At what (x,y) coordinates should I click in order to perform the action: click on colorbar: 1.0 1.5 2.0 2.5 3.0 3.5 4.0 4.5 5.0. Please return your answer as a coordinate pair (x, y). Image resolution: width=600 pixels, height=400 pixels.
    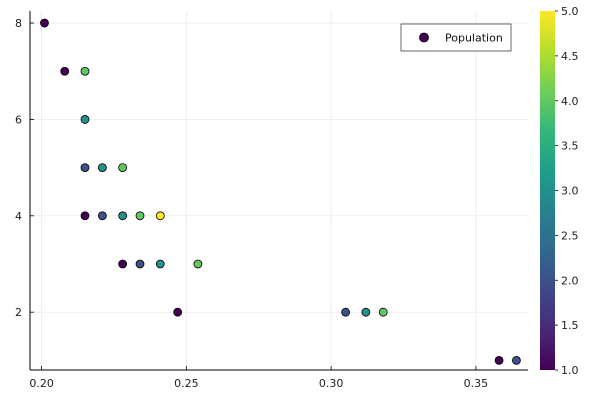
    Looking at the image, I should click on (559, 191).